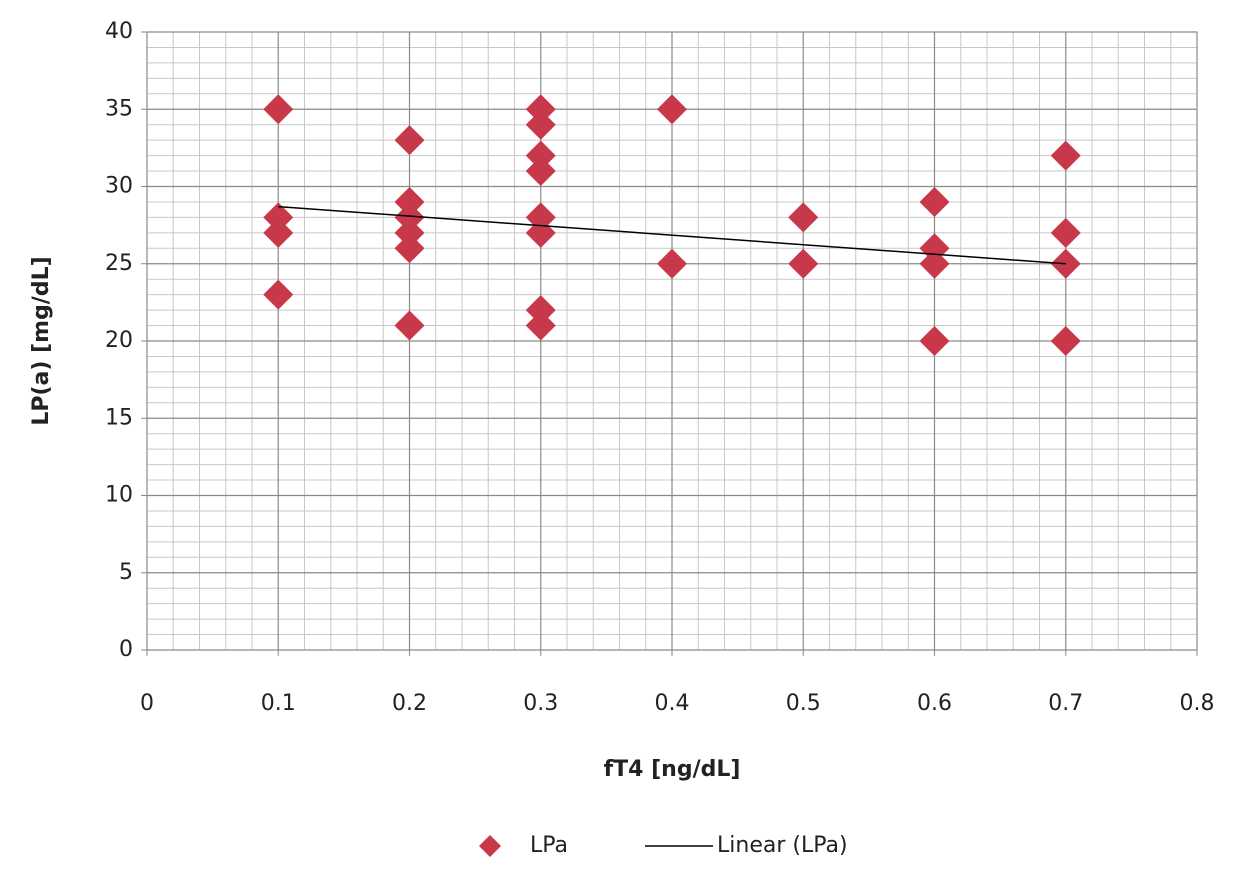 The width and height of the screenshot is (1257, 888). What do you see at coordinates (147, 703) in the screenshot?
I see `x-tick-label: 0` at bounding box center [147, 703].